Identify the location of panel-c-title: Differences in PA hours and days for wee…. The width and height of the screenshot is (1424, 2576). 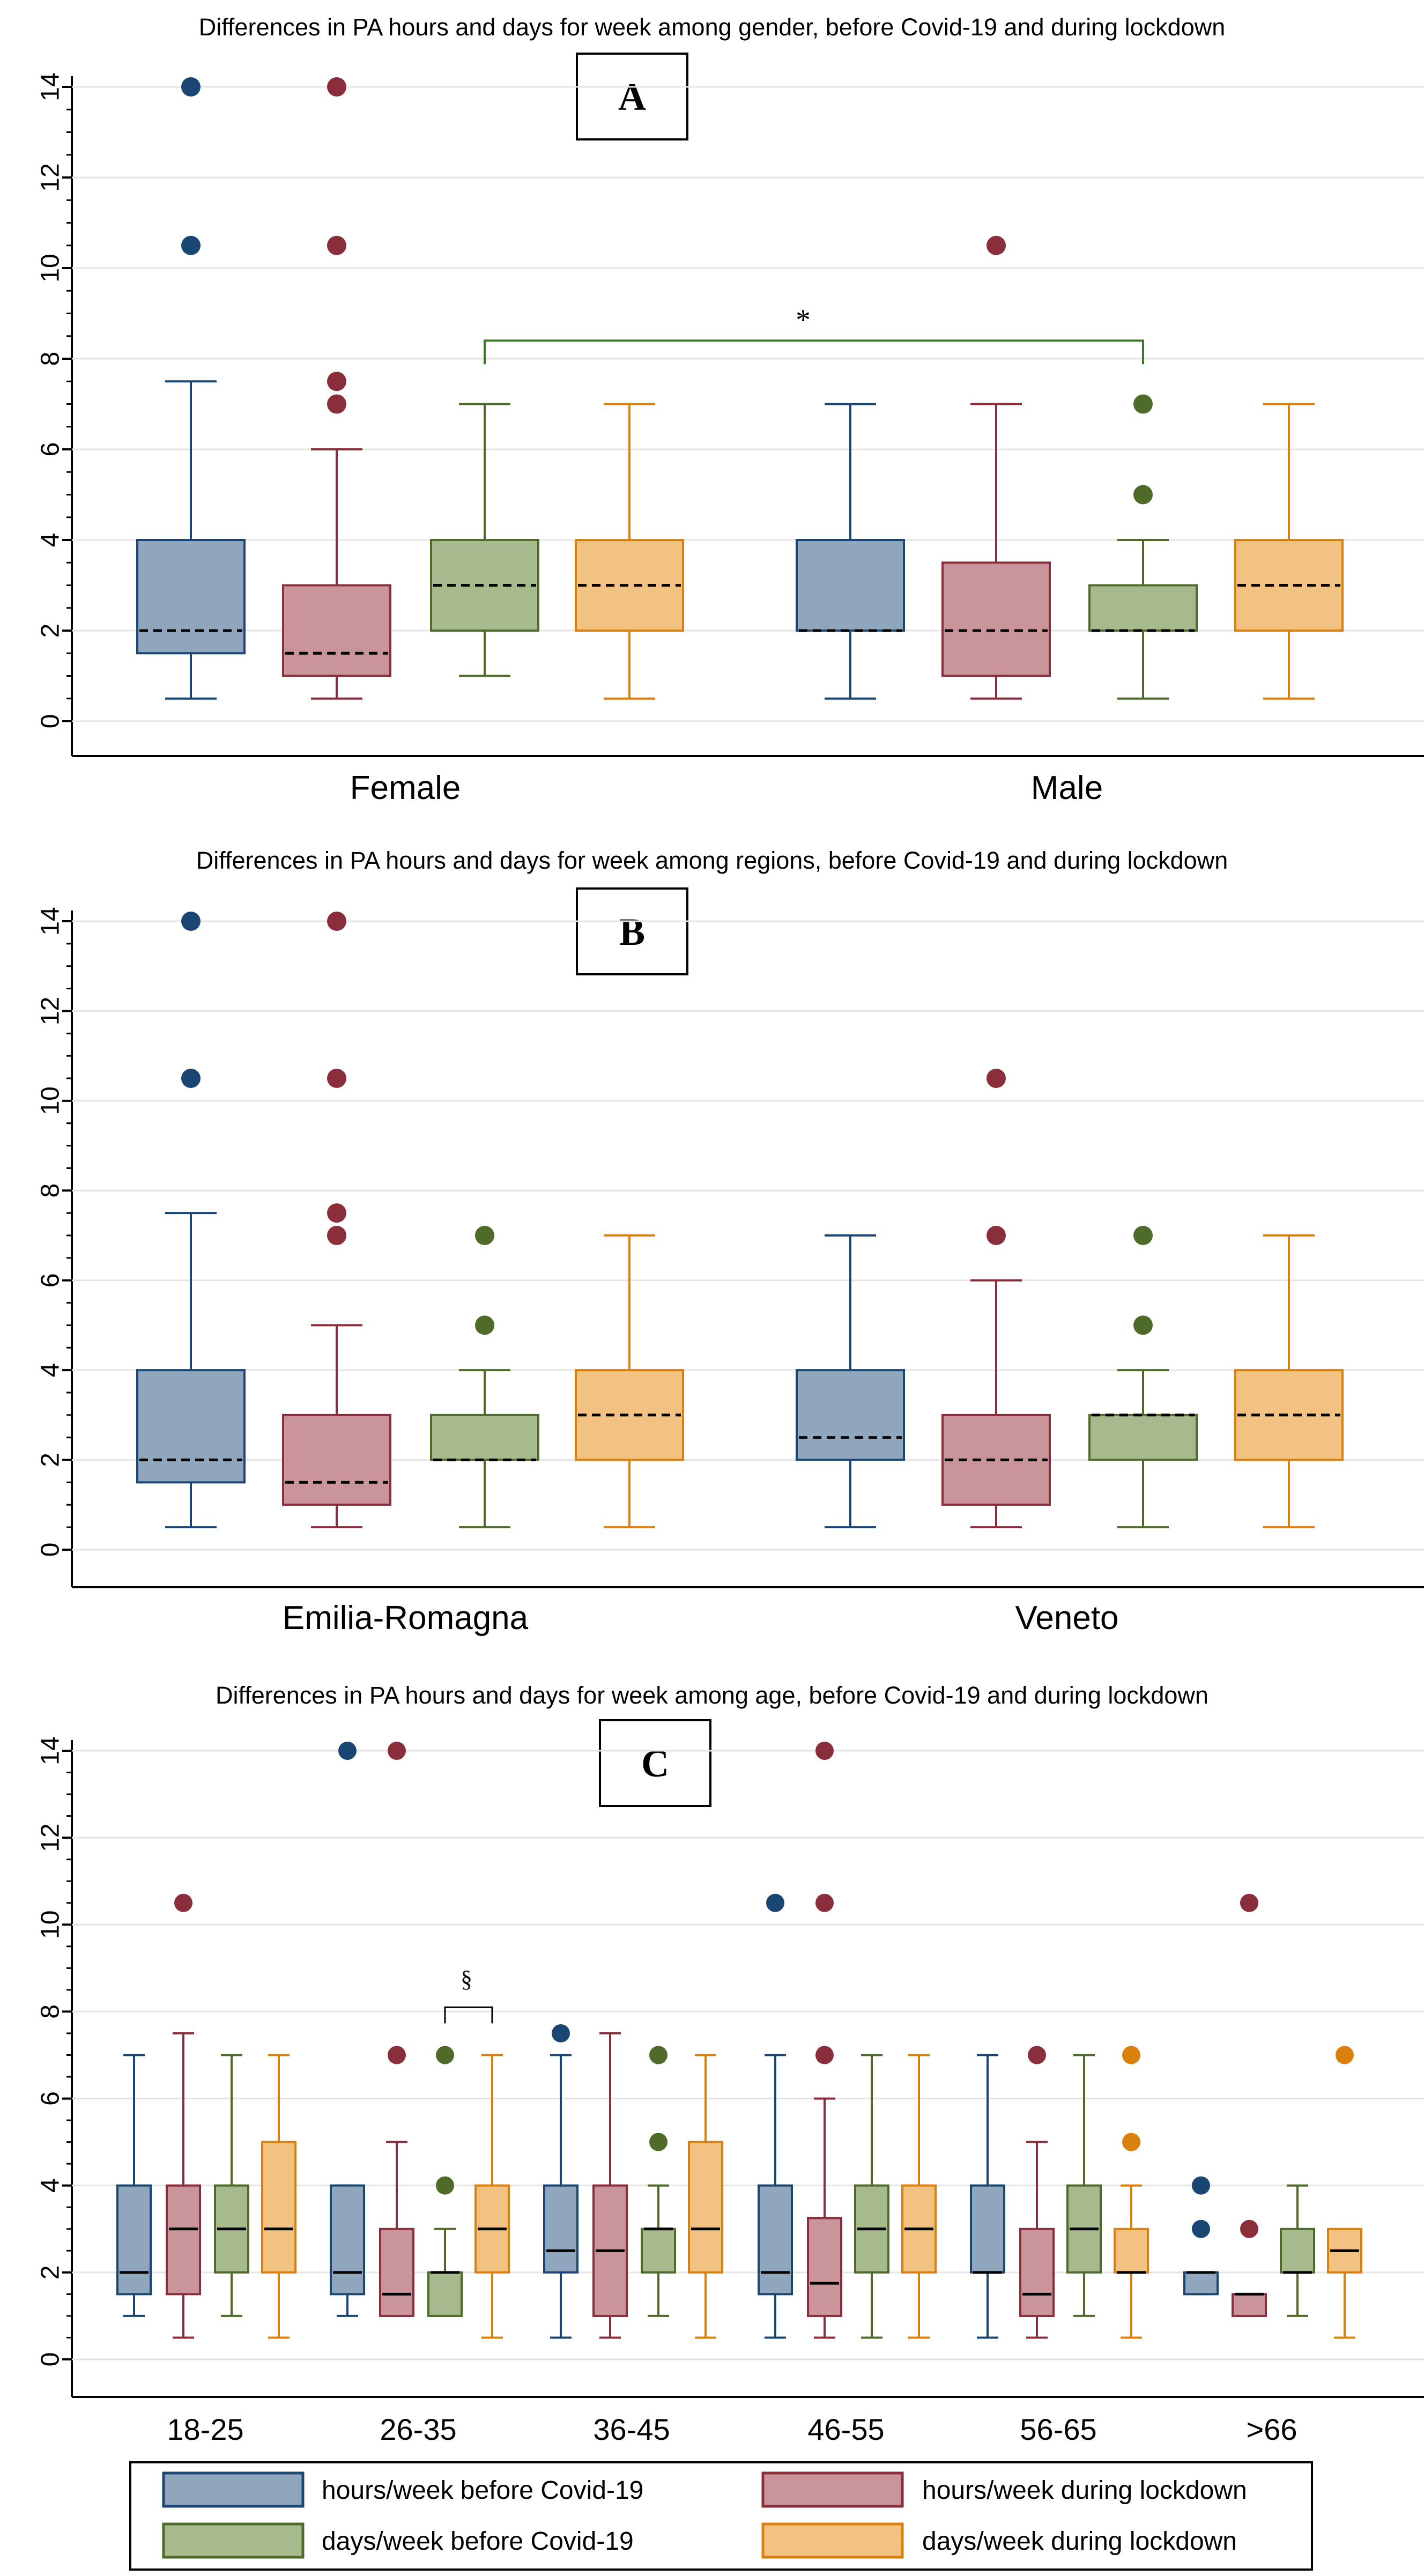
(712, 1695).